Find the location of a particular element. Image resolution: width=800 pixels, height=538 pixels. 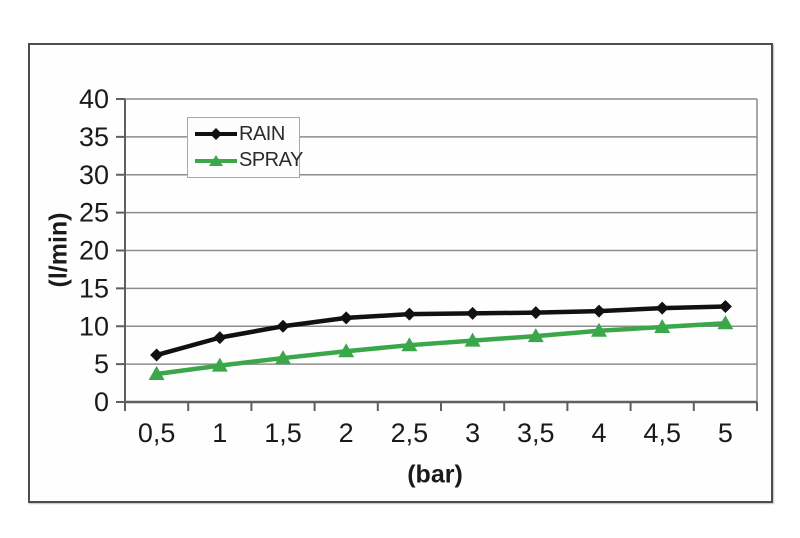

spray-line-triangle-icon is located at coordinates (216, 160).